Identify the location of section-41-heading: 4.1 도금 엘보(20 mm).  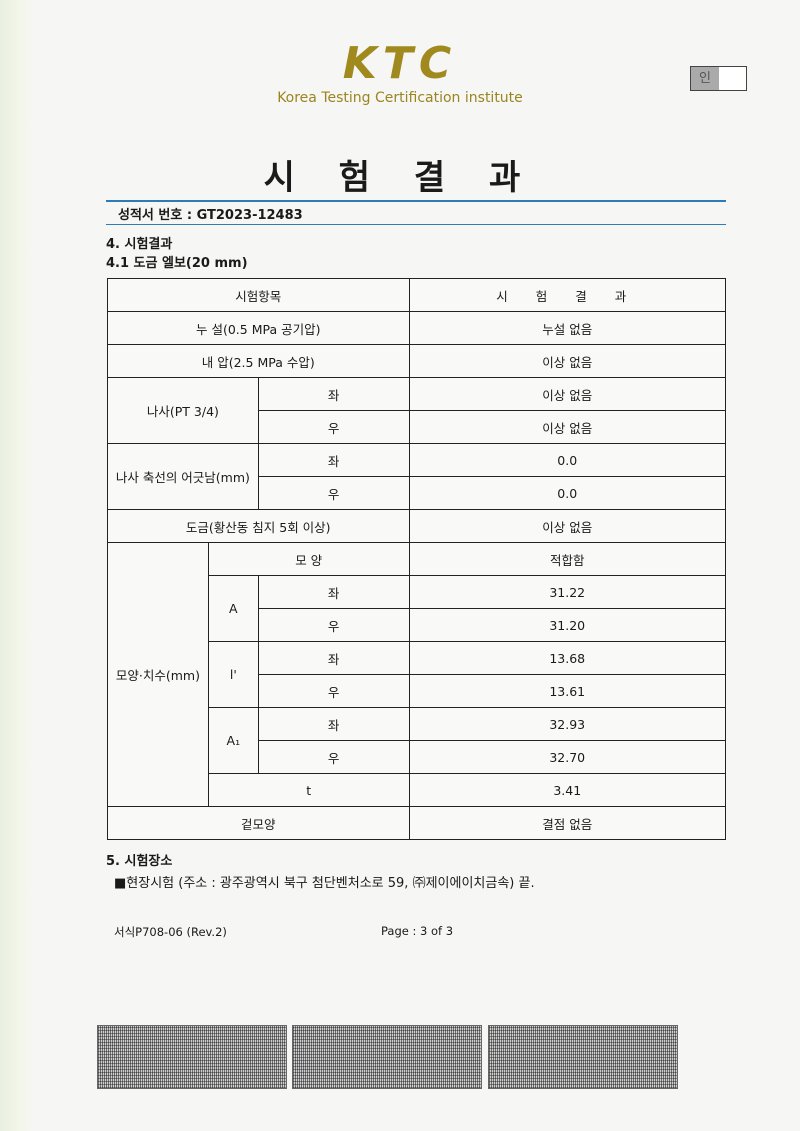
(177, 263).